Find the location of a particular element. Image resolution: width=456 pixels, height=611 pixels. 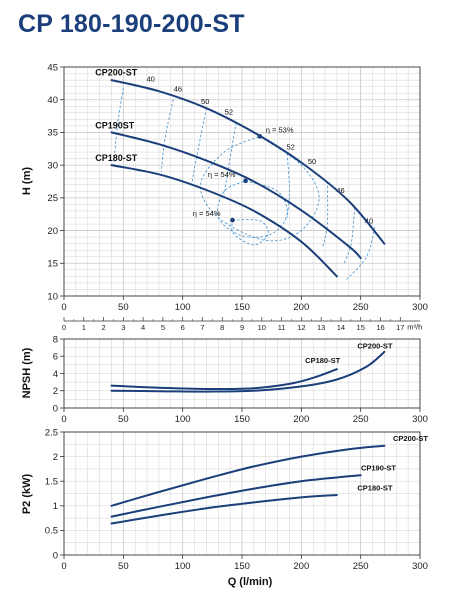

secondary-tick-label: 3 is located at coordinates (123, 327).